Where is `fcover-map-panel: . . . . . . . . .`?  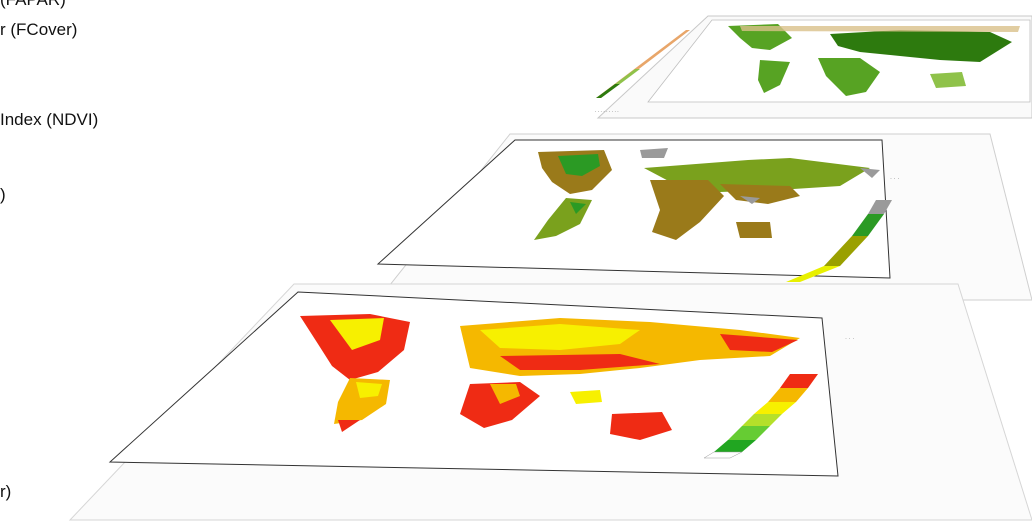 fcover-map-panel: . . . . . . . . . is located at coordinates (813, 67).